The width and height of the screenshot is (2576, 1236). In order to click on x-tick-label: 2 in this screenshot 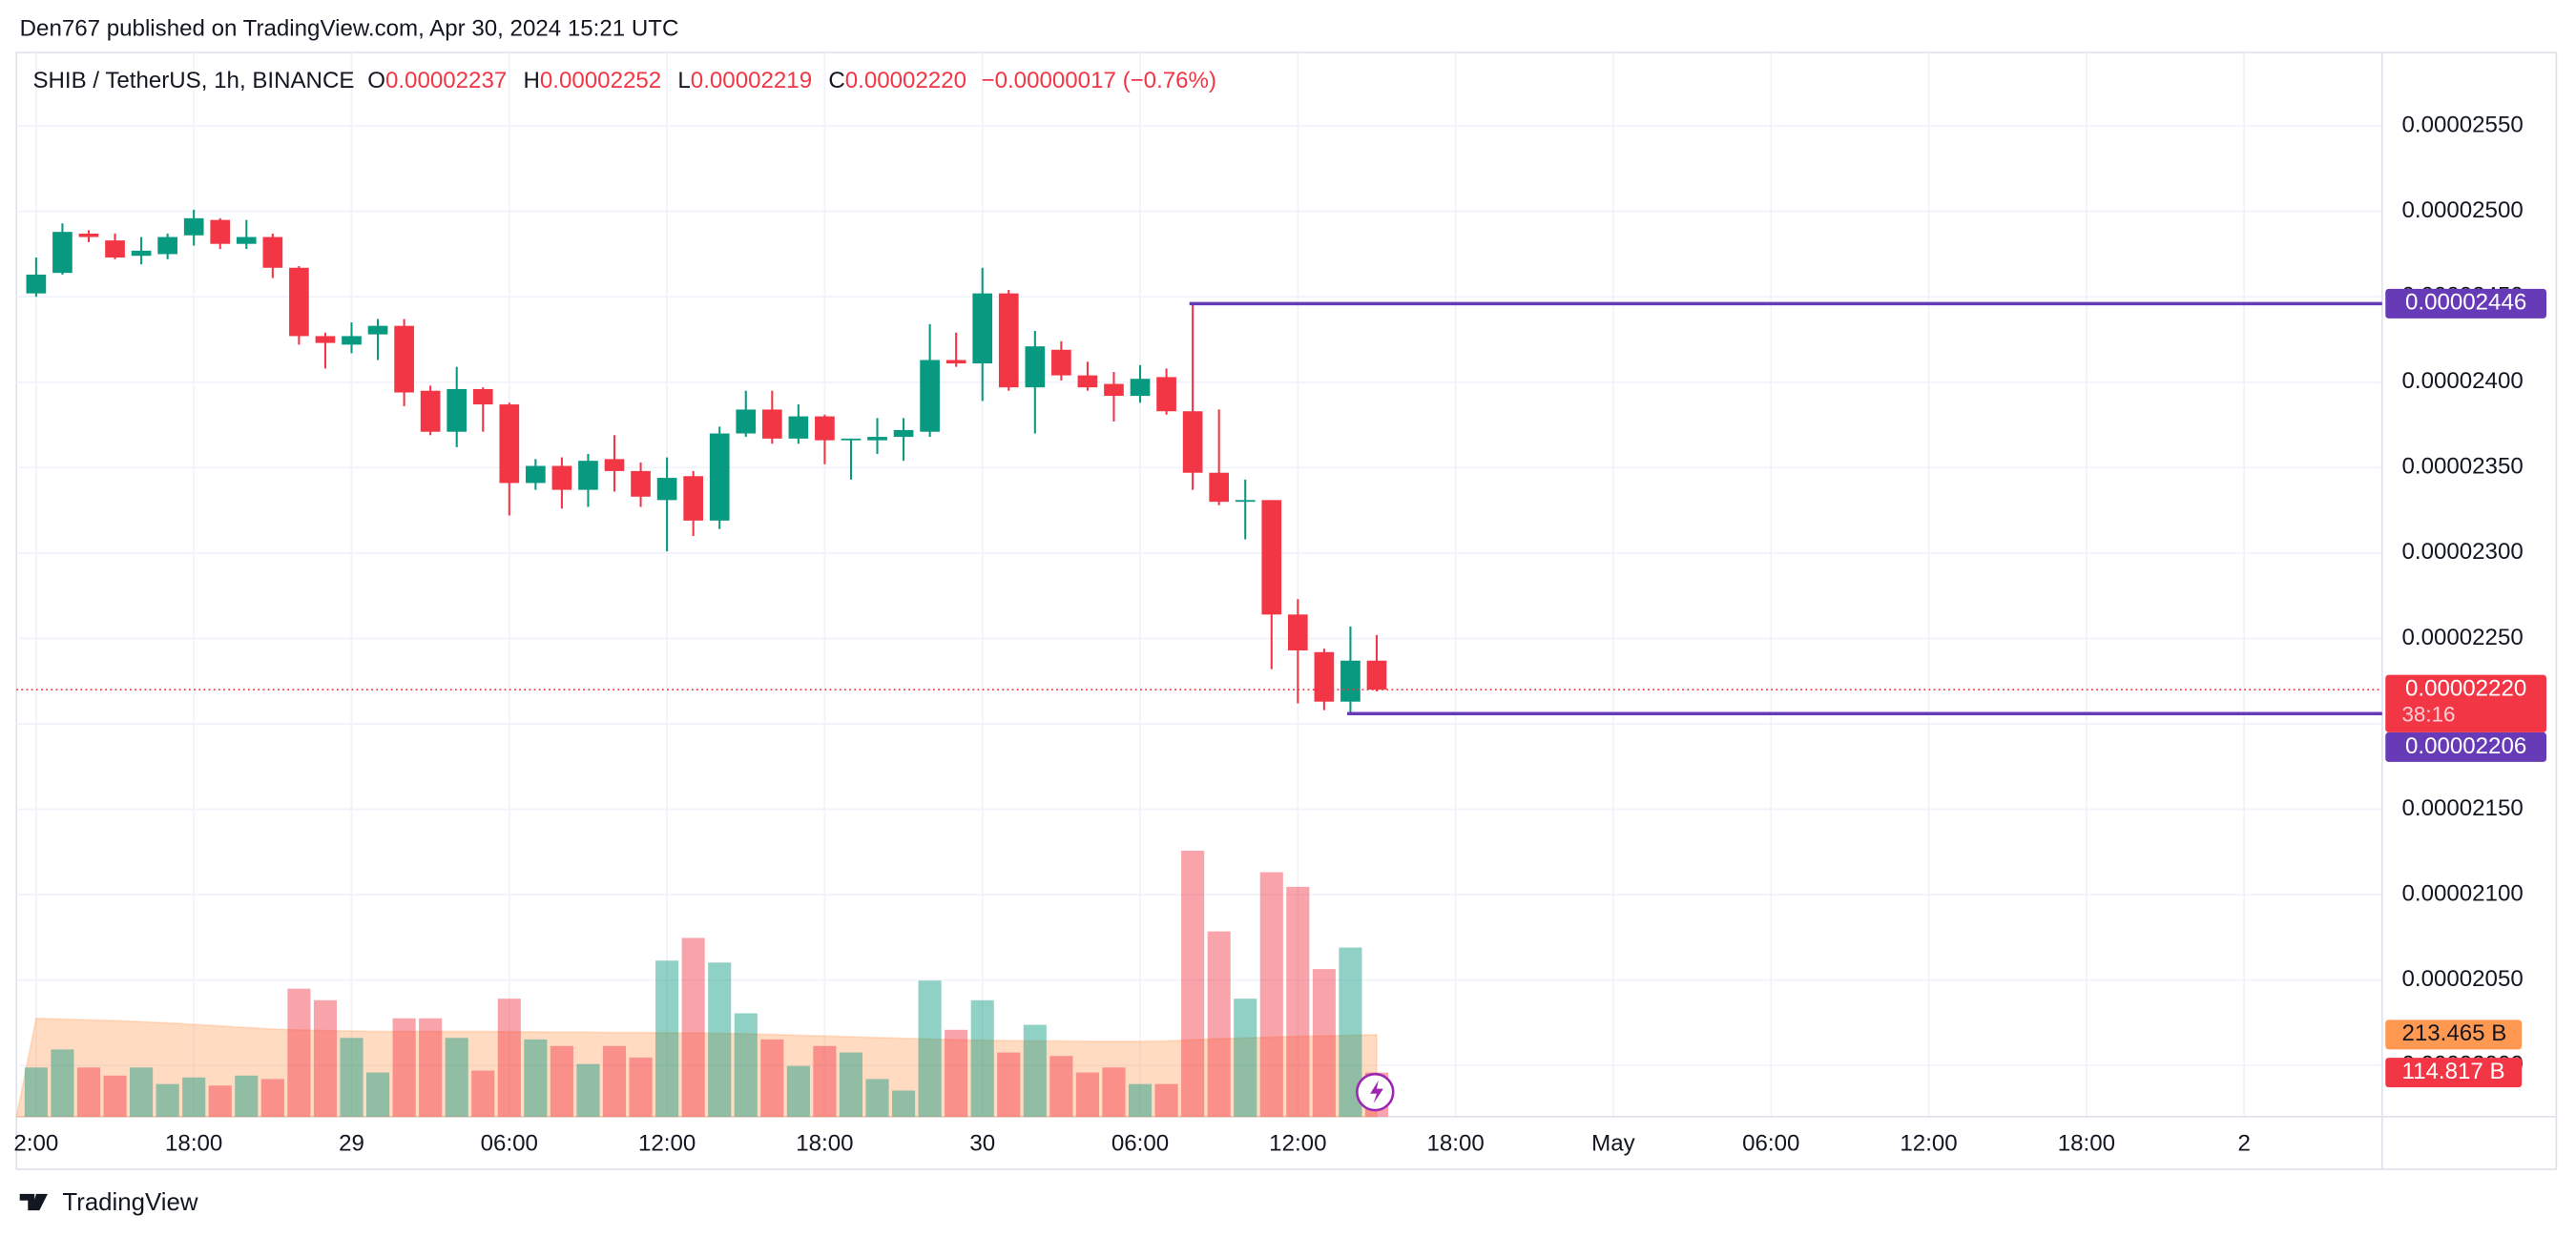, I will do `click(2243, 1144)`.